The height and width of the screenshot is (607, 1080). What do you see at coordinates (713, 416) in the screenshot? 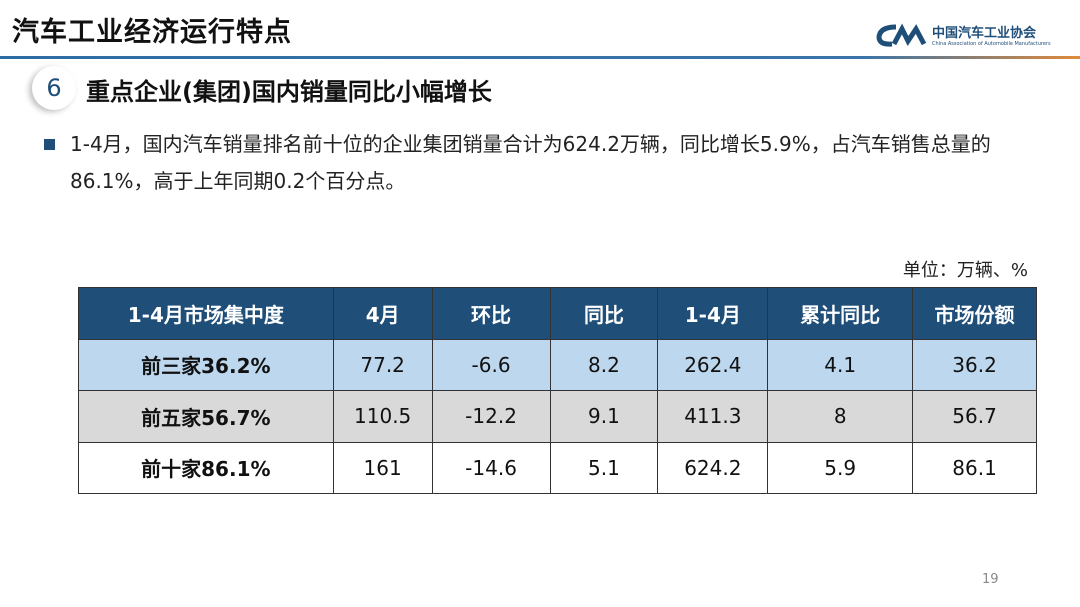
I see `table-cell: 411.3` at bounding box center [713, 416].